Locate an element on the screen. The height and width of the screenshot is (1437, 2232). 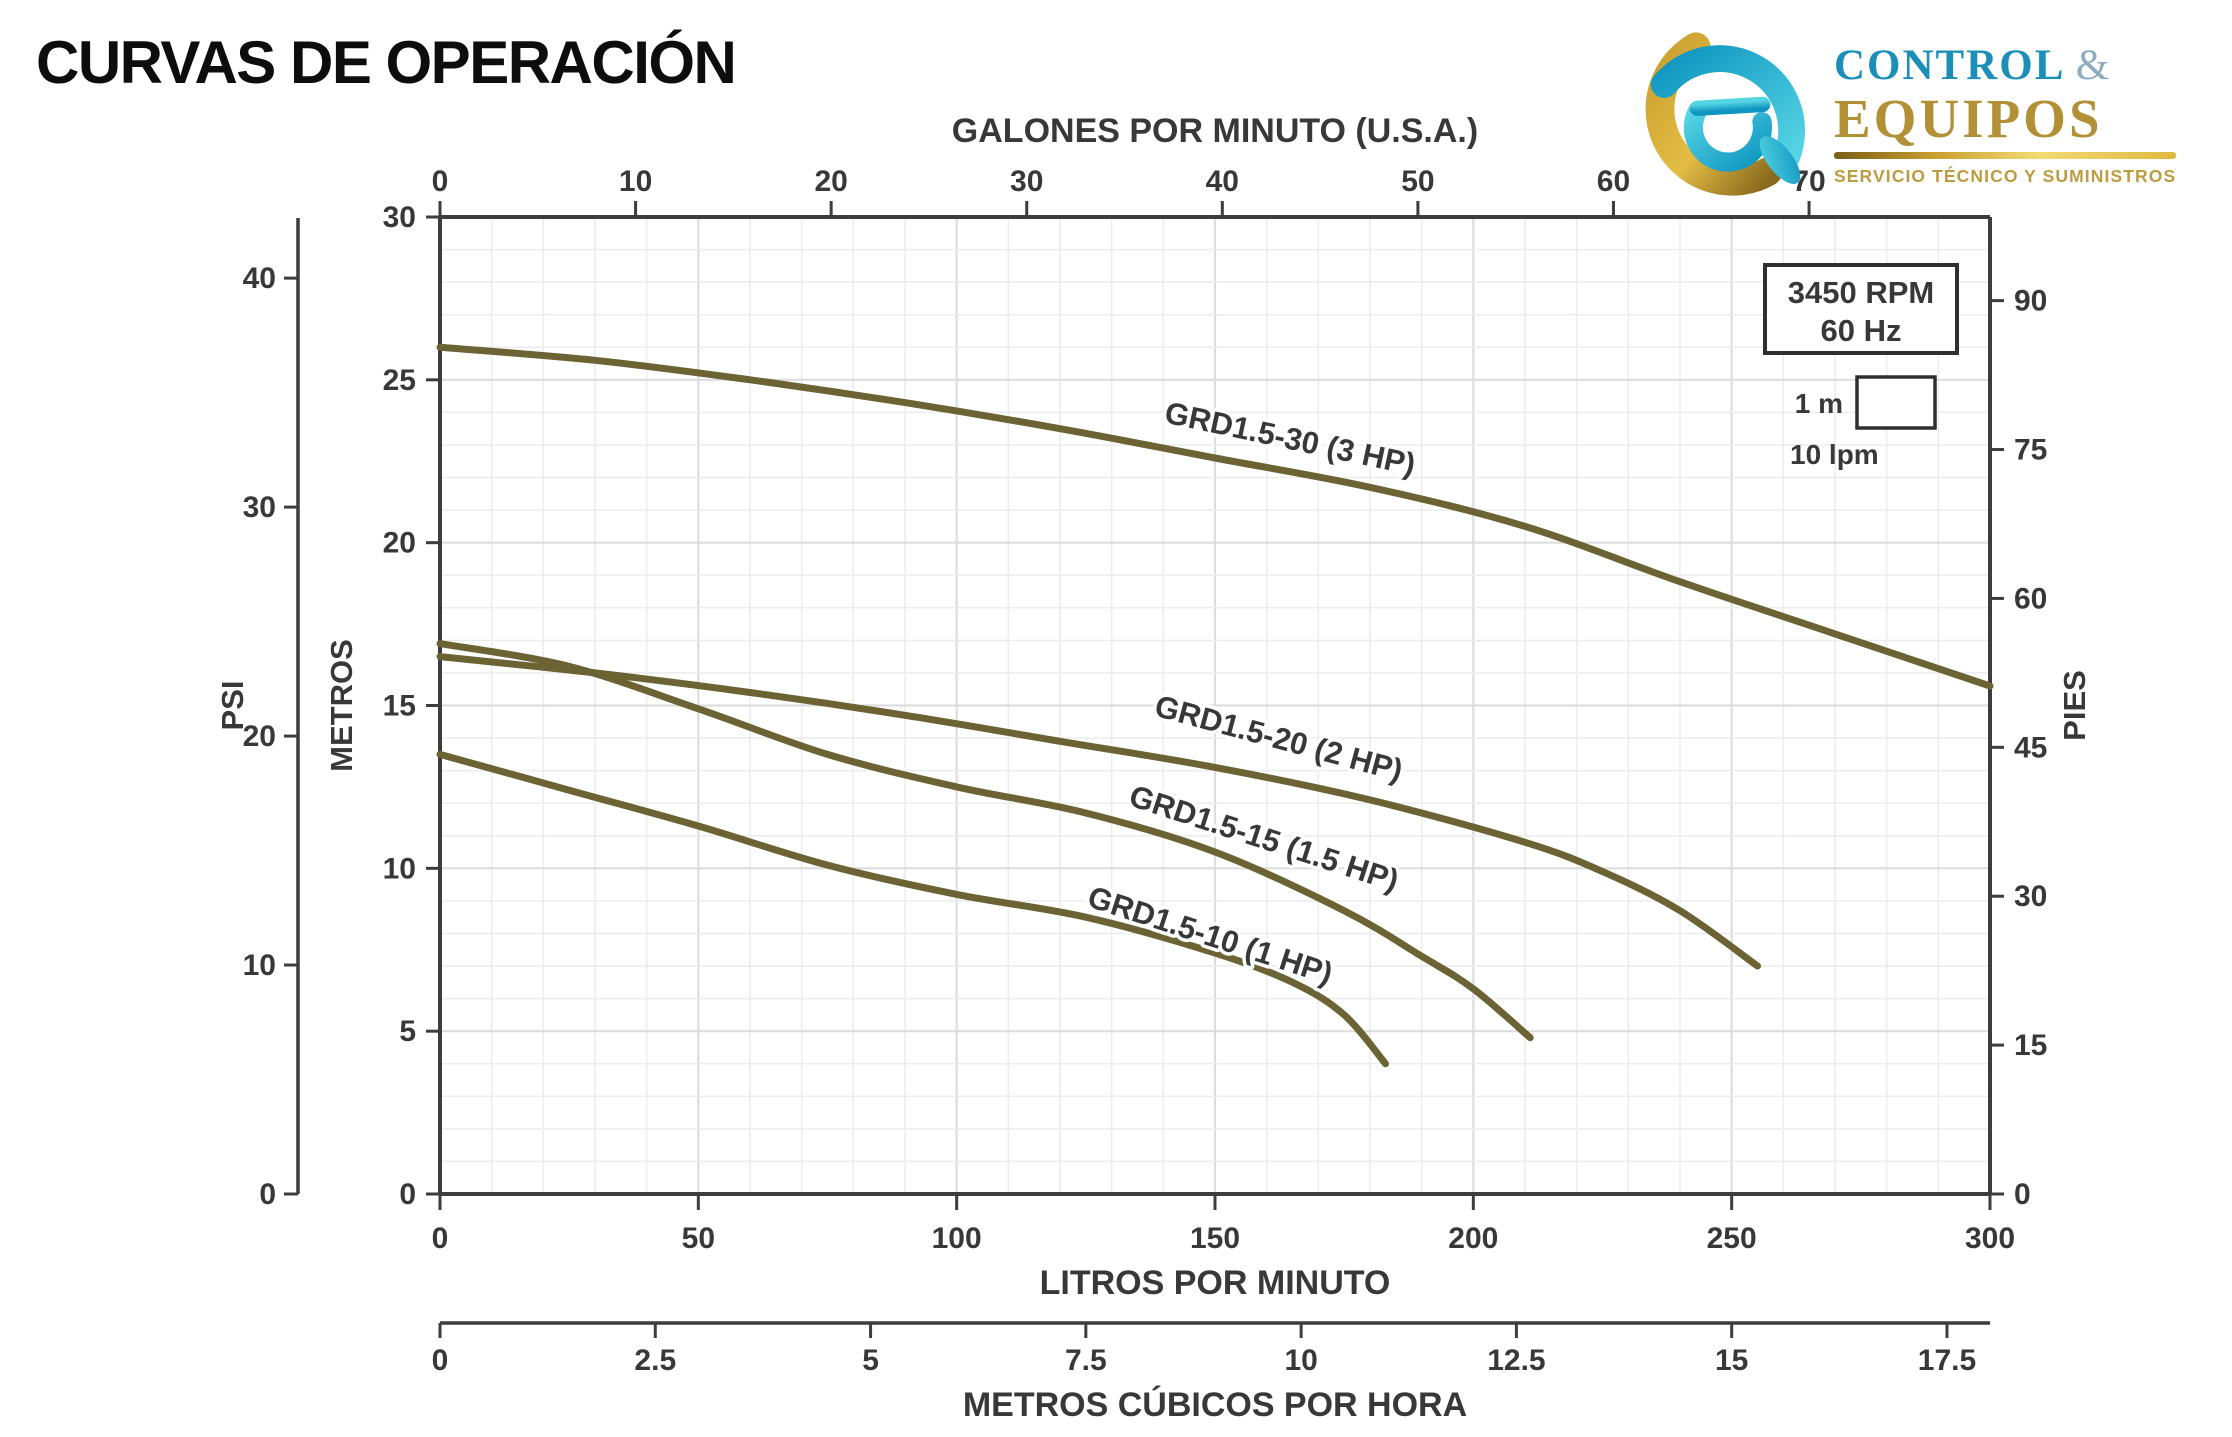
logo-mark-icon is located at coordinates (1725, 114).